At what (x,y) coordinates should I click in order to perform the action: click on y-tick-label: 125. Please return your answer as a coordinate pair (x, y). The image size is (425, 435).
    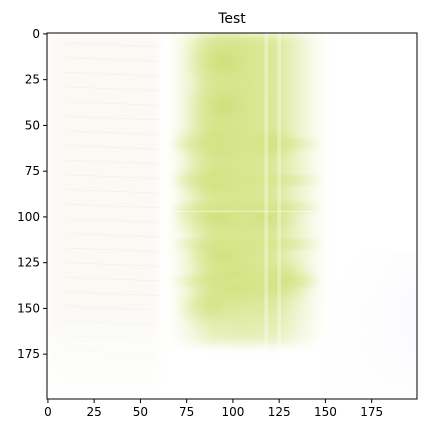
    Looking at the image, I should click on (28, 263).